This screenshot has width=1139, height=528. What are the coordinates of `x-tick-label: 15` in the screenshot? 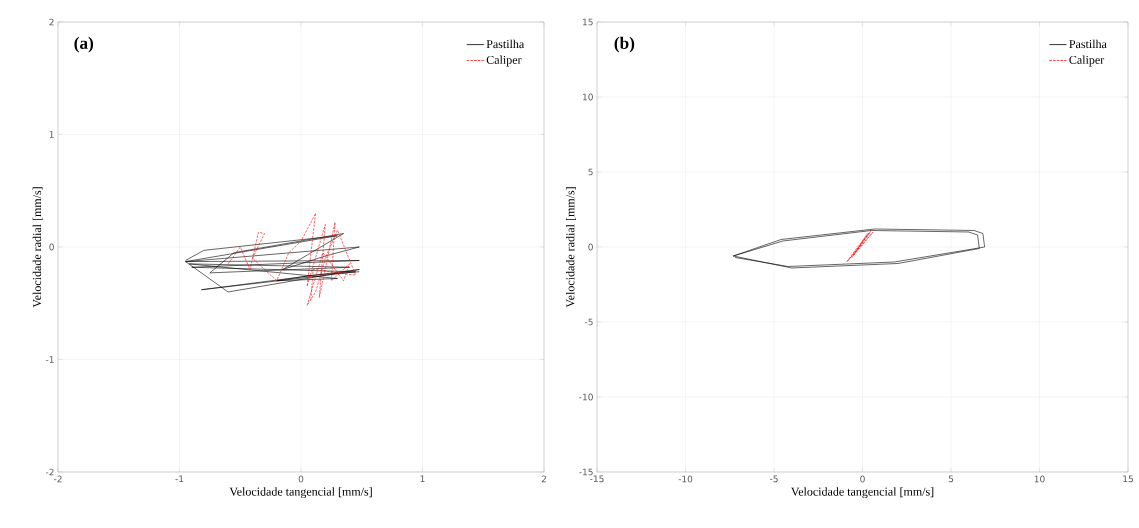 It's located at (1128, 479).